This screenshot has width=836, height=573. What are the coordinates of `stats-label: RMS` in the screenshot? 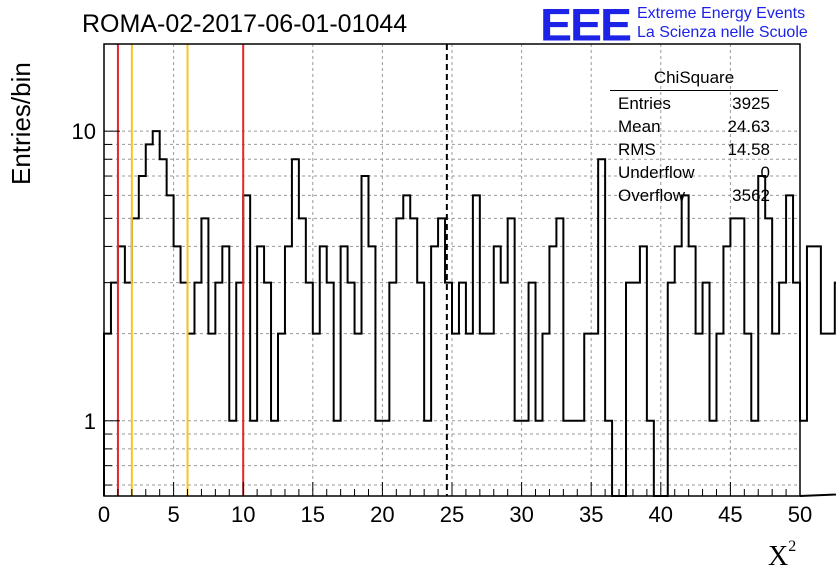 It's located at (637, 149).